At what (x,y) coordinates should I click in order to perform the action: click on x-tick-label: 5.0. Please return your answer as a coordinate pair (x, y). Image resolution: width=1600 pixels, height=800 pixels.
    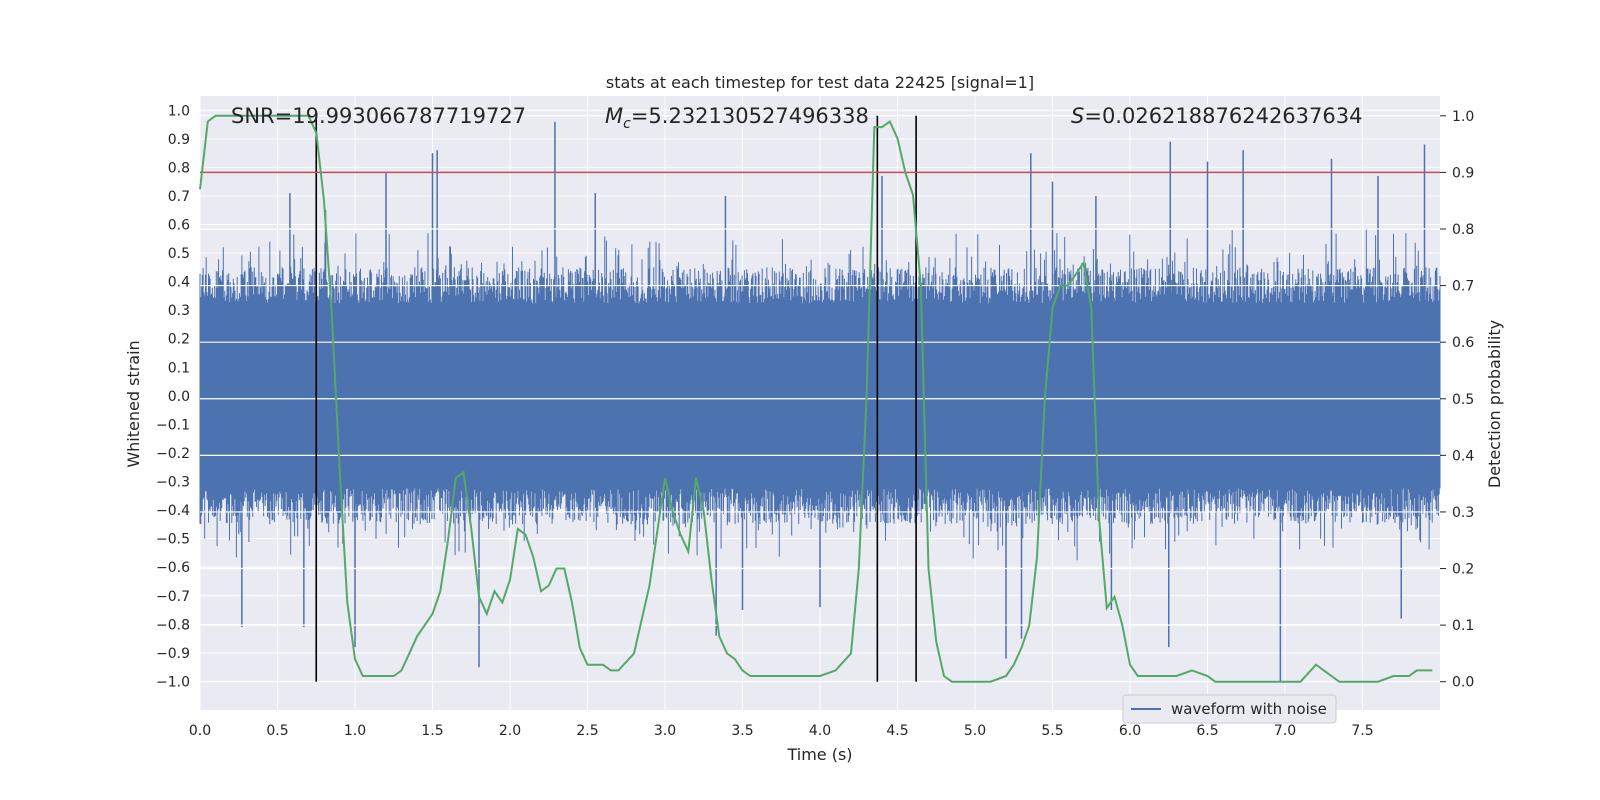
    Looking at the image, I should click on (975, 731).